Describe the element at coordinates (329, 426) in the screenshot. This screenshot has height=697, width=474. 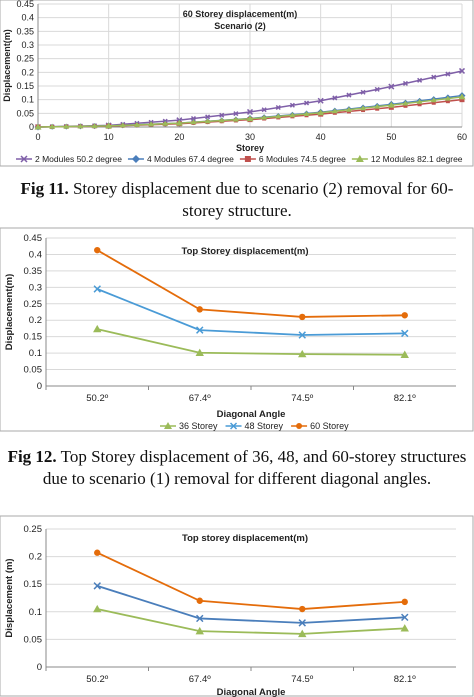
I see `legend-label: 60 Storey` at that location.